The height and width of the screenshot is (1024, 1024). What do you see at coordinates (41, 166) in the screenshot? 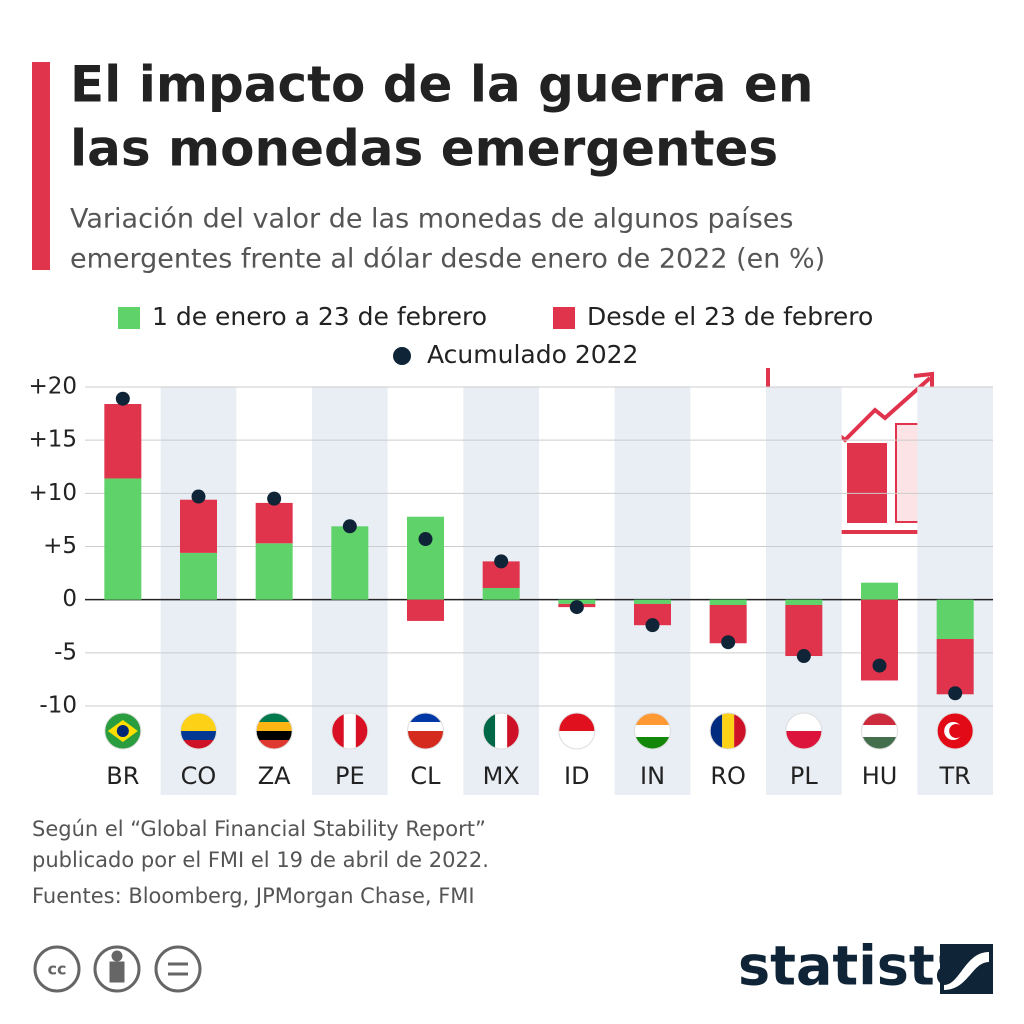
I see `accent-bar` at bounding box center [41, 166].